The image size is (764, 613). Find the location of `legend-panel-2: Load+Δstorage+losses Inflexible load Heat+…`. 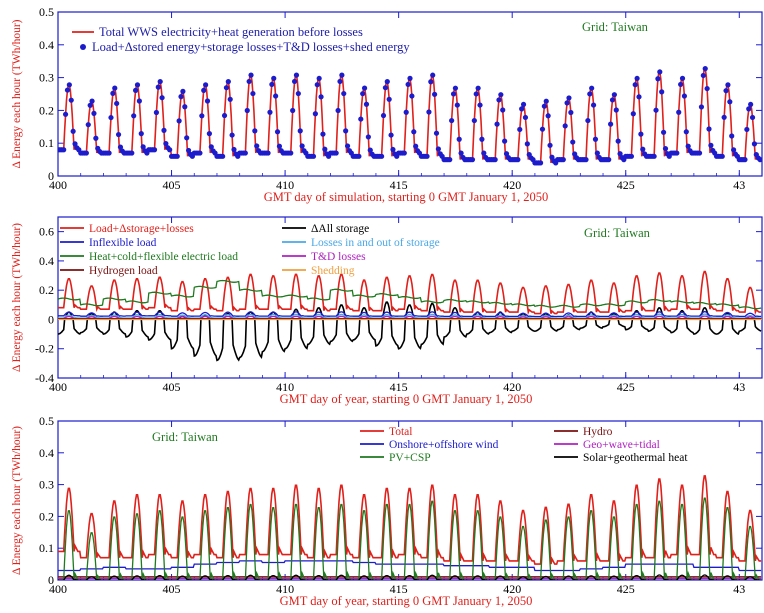

legend-panel-2: Load+Δstorage+losses Inflexible load Heat+… is located at coordinates (250, 250).